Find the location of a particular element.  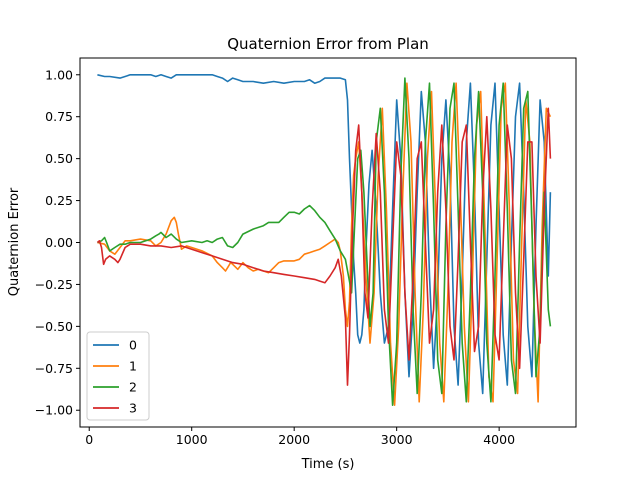

legend-label-3: 3 is located at coordinates (133, 408).